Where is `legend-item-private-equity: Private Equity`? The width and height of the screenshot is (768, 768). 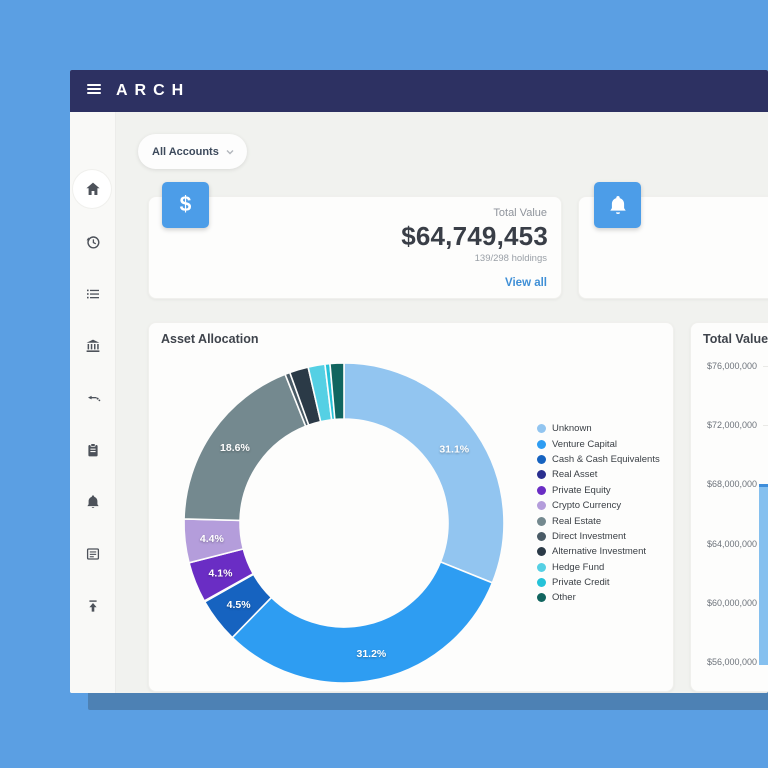 legend-item-private-equity: Private Equity is located at coordinates (598, 490).